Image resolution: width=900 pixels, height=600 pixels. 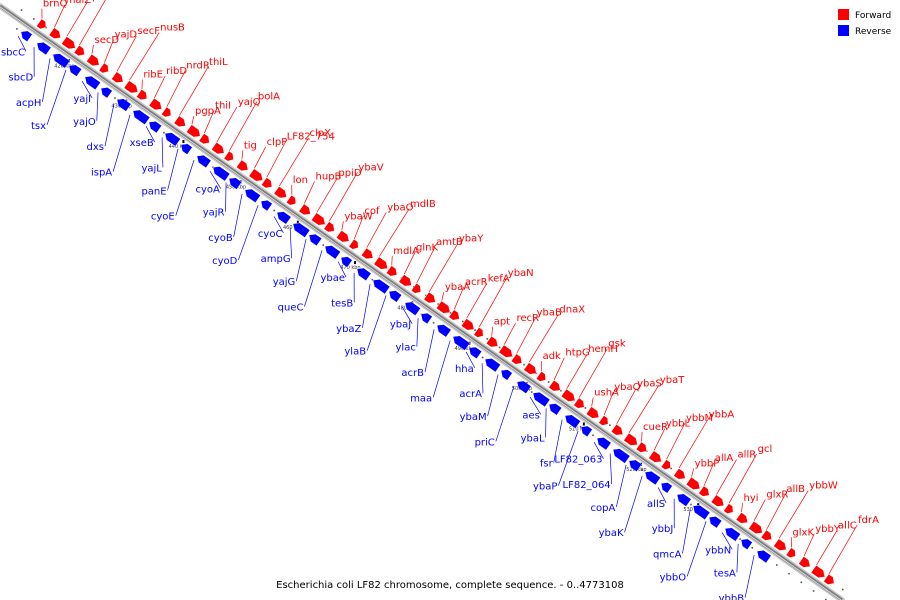 I want to click on gene-label-ybat: ybaT, so click(x=672, y=380).